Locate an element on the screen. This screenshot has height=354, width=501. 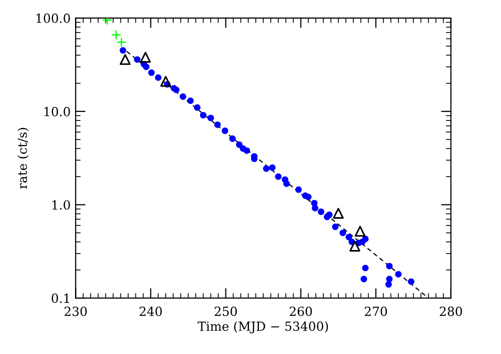
x-tick-label: 260 is located at coordinates (301, 311).